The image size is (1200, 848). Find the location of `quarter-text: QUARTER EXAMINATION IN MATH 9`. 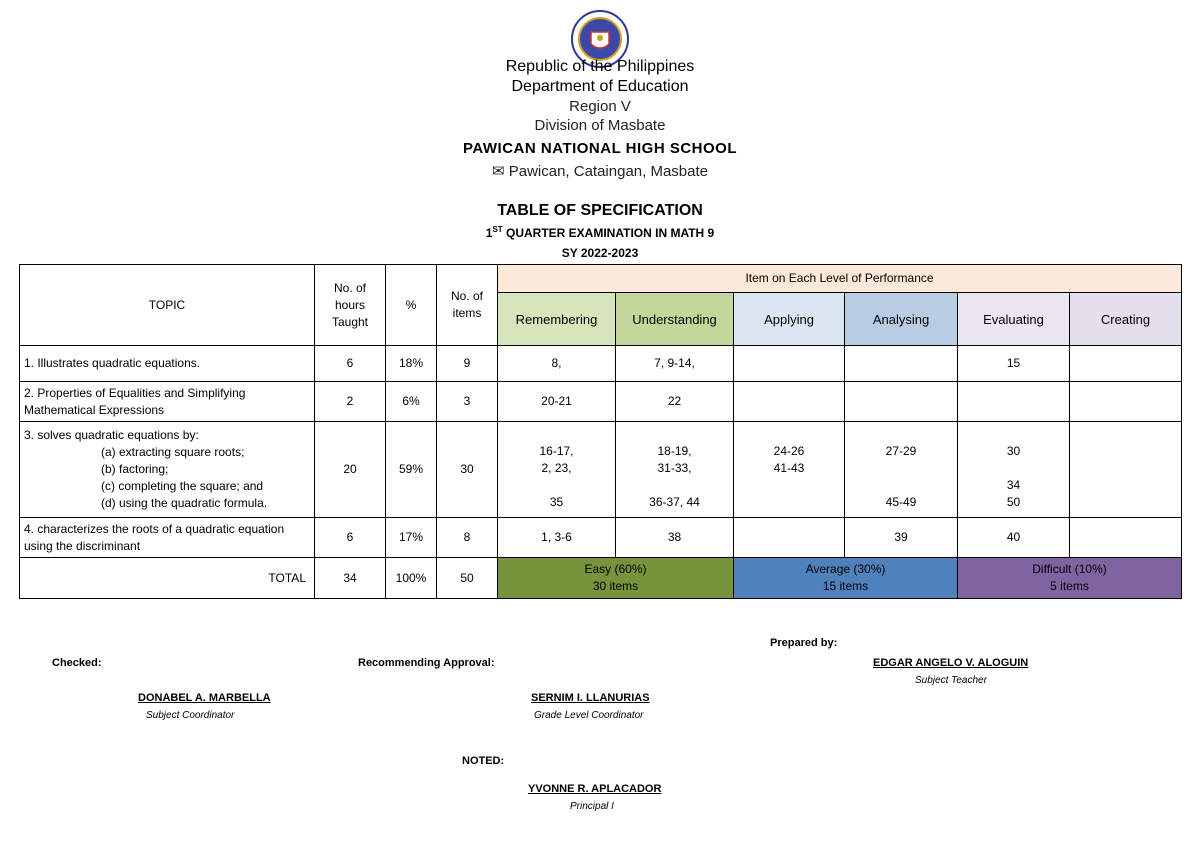

quarter-text: QUARTER EXAMINATION IN MATH 9 is located at coordinates (608, 233).